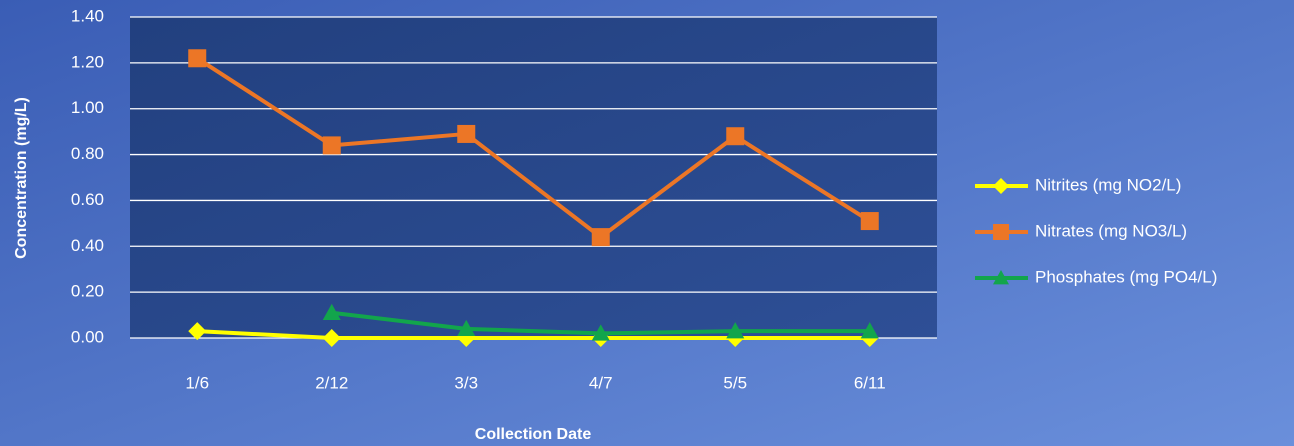  Describe the element at coordinates (1108, 184) in the screenshot. I see `legend-label: Nitrites (mg NO2/L)` at that location.